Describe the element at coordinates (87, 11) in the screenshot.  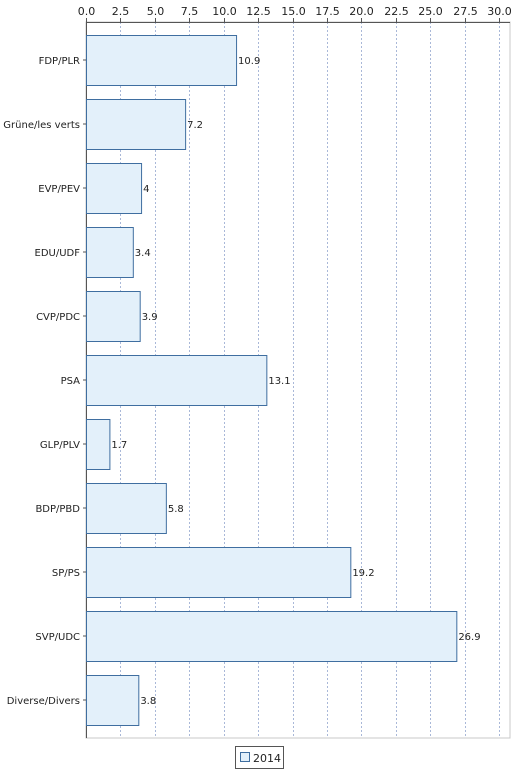
I see `x-tick-label: 0.0` at that location.